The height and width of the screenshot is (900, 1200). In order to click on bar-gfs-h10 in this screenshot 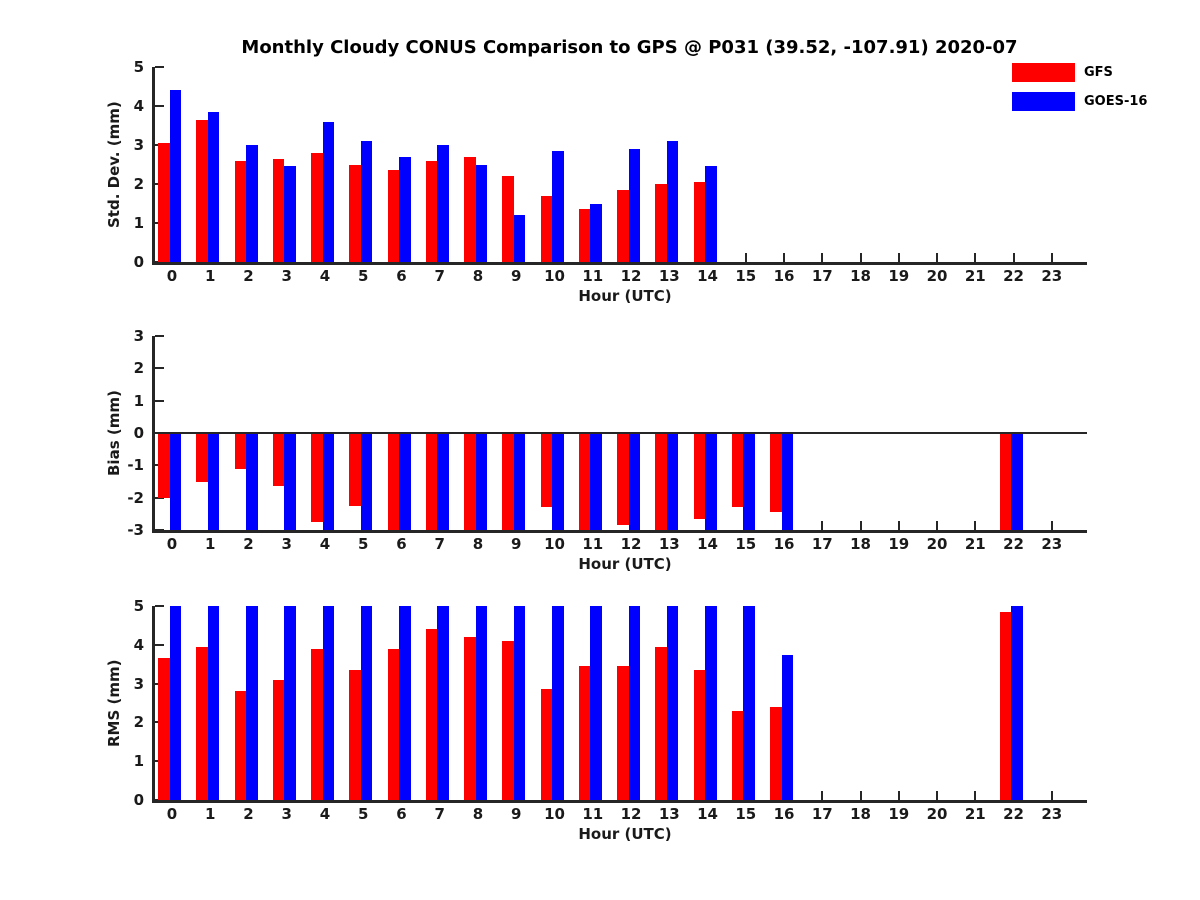, I will do `click(546, 744)`.